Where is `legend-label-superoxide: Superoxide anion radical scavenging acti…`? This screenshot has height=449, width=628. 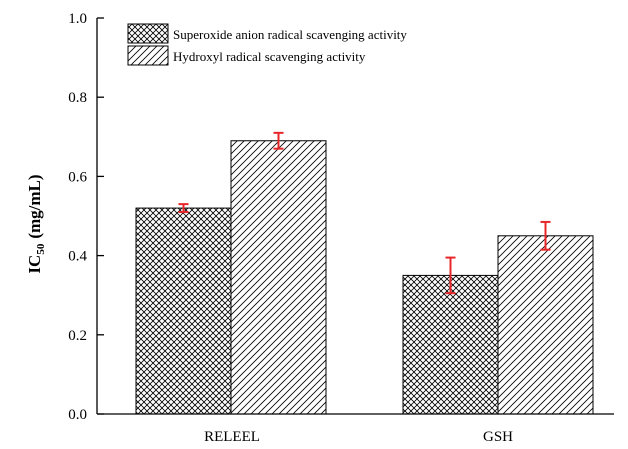
legend-label-superoxide: Superoxide anion radical scavenging acti… is located at coordinates (290, 34).